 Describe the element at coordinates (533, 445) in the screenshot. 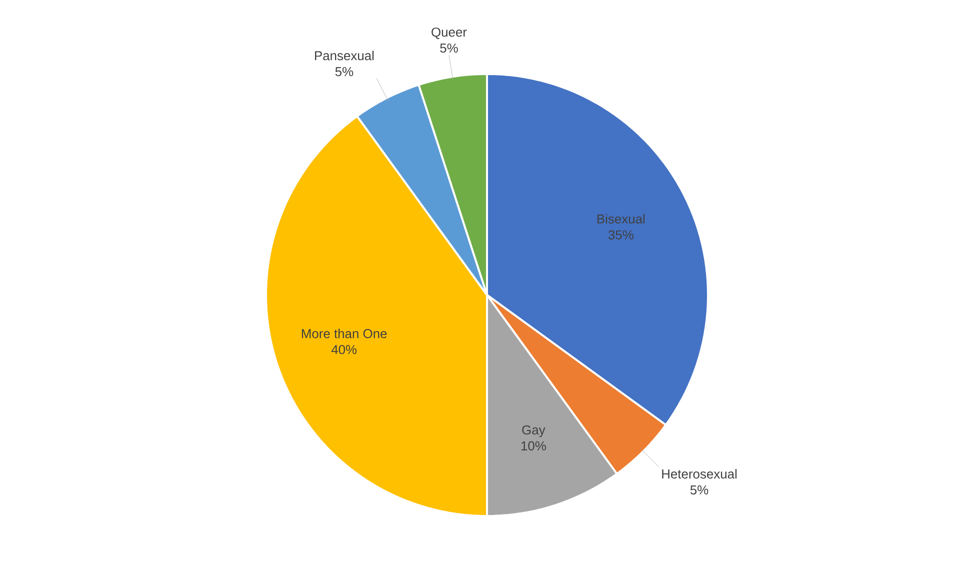

I see `data-label: 10%` at that location.